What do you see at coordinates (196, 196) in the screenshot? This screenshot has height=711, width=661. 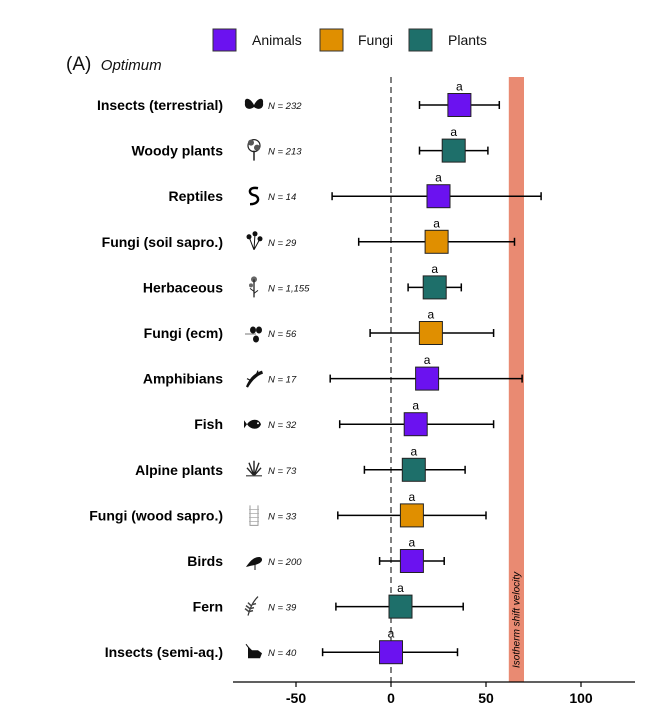 I see `group-label: Reptiles` at bounding box center [196, 196].